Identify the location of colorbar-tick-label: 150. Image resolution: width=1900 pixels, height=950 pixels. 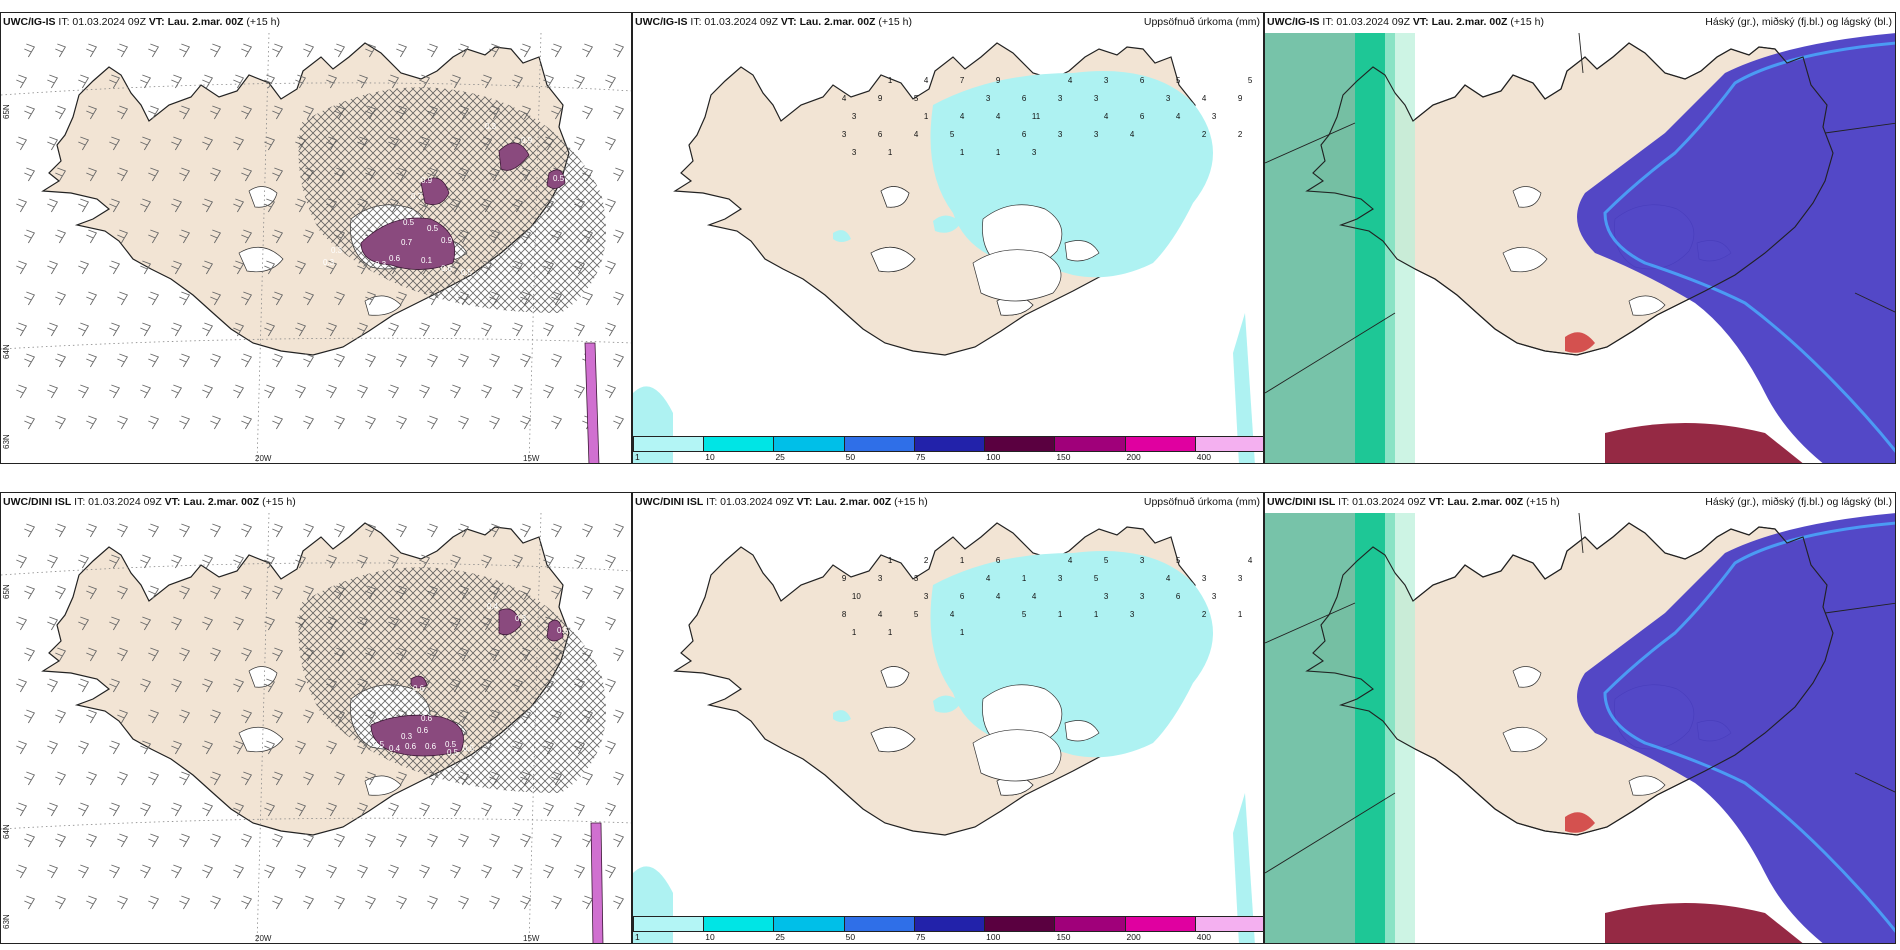
(1063, 457).